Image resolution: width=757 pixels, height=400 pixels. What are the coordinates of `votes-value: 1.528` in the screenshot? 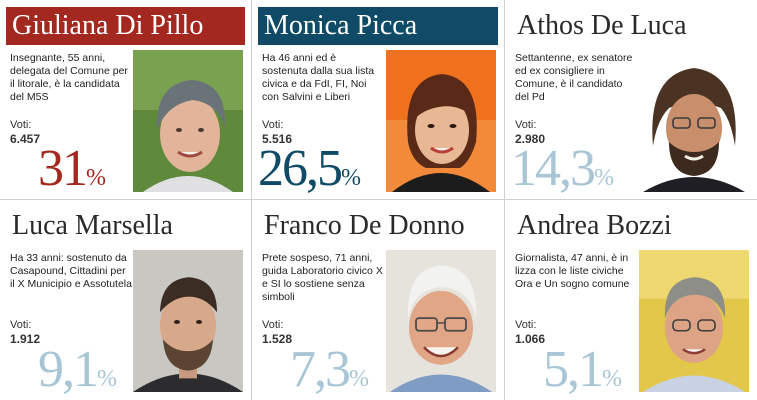 It's located at (277, 339).